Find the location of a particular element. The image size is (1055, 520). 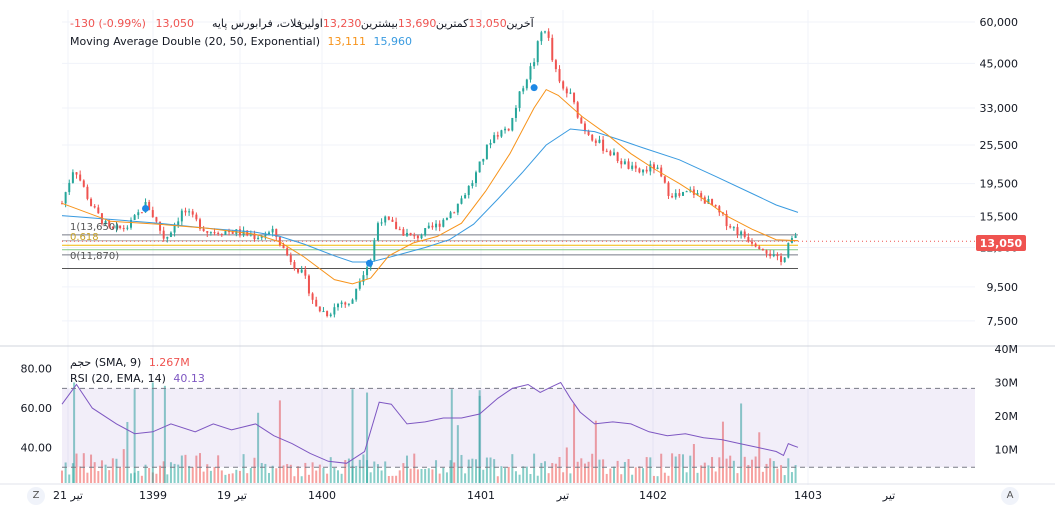

volume-legend-value: 1.267M is located at coordinates (169, 362).